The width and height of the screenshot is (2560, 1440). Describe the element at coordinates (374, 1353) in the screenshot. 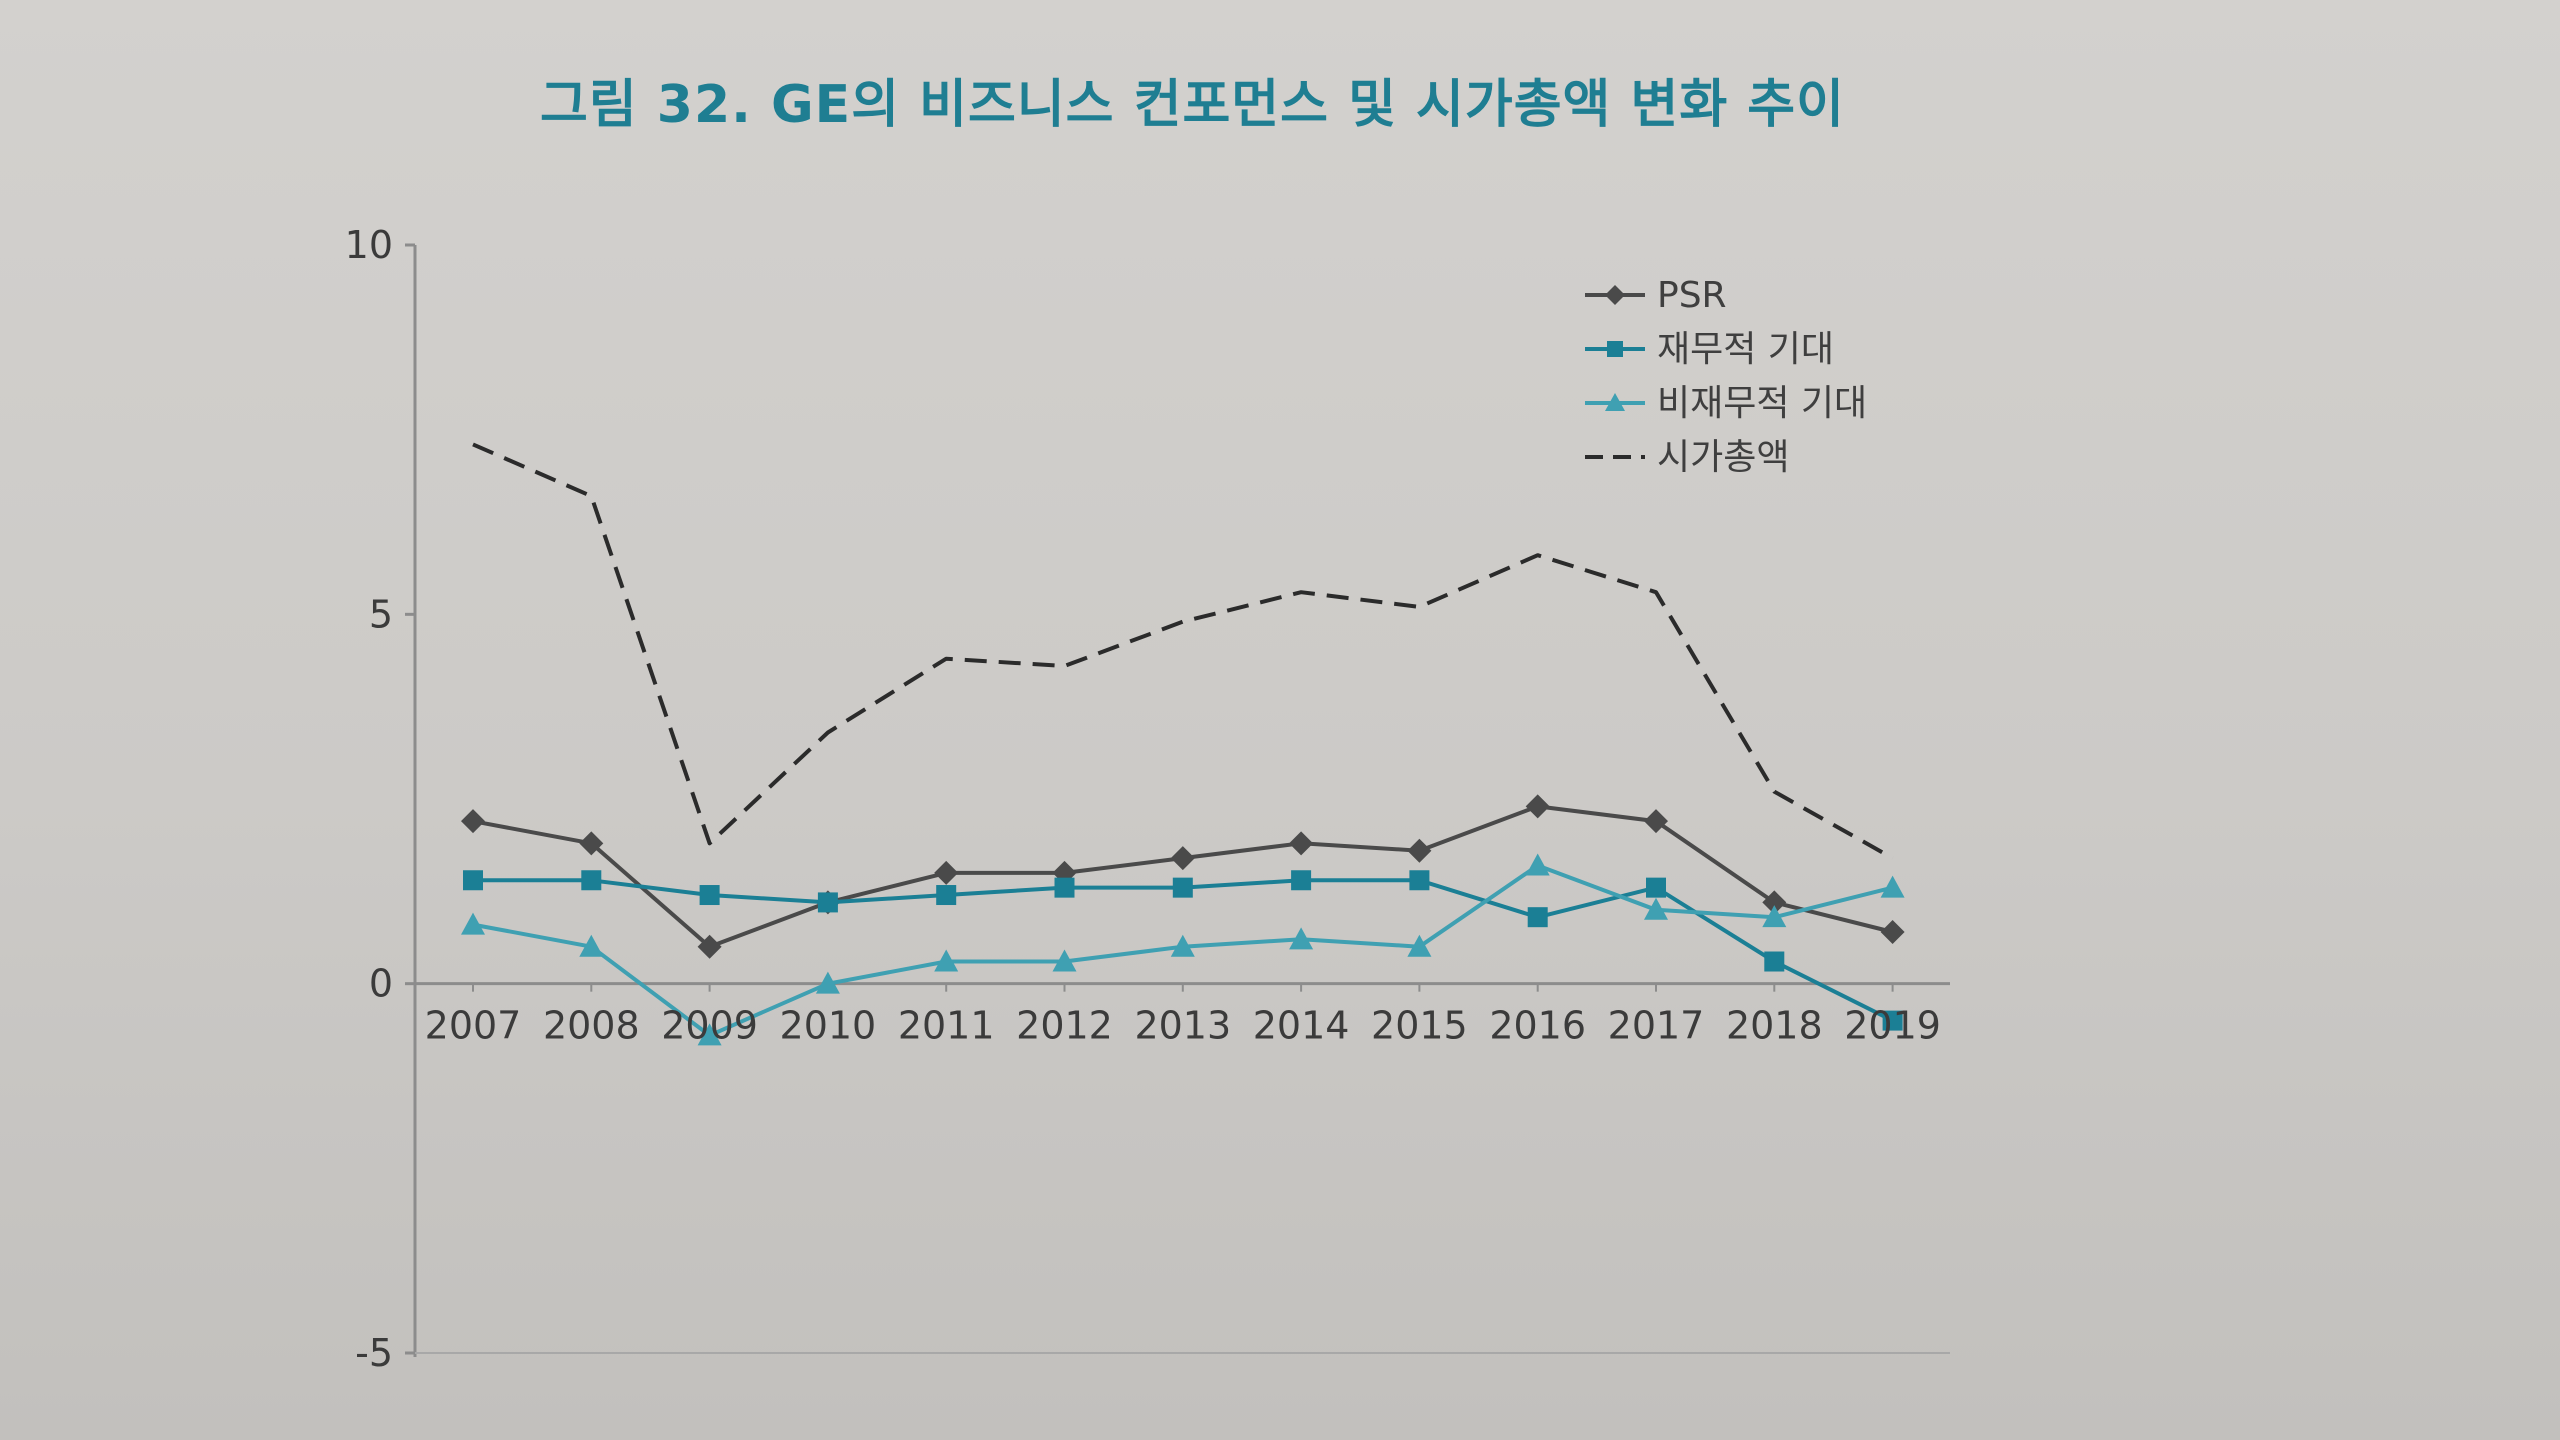

I see `y-tick-label: -5` at that location.